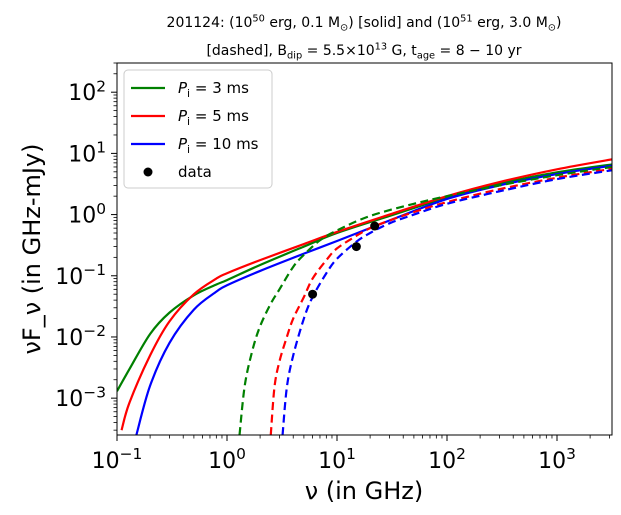 The image size is (621, 515). I want to click on y-tick-label: 100​, so click(87, 214).